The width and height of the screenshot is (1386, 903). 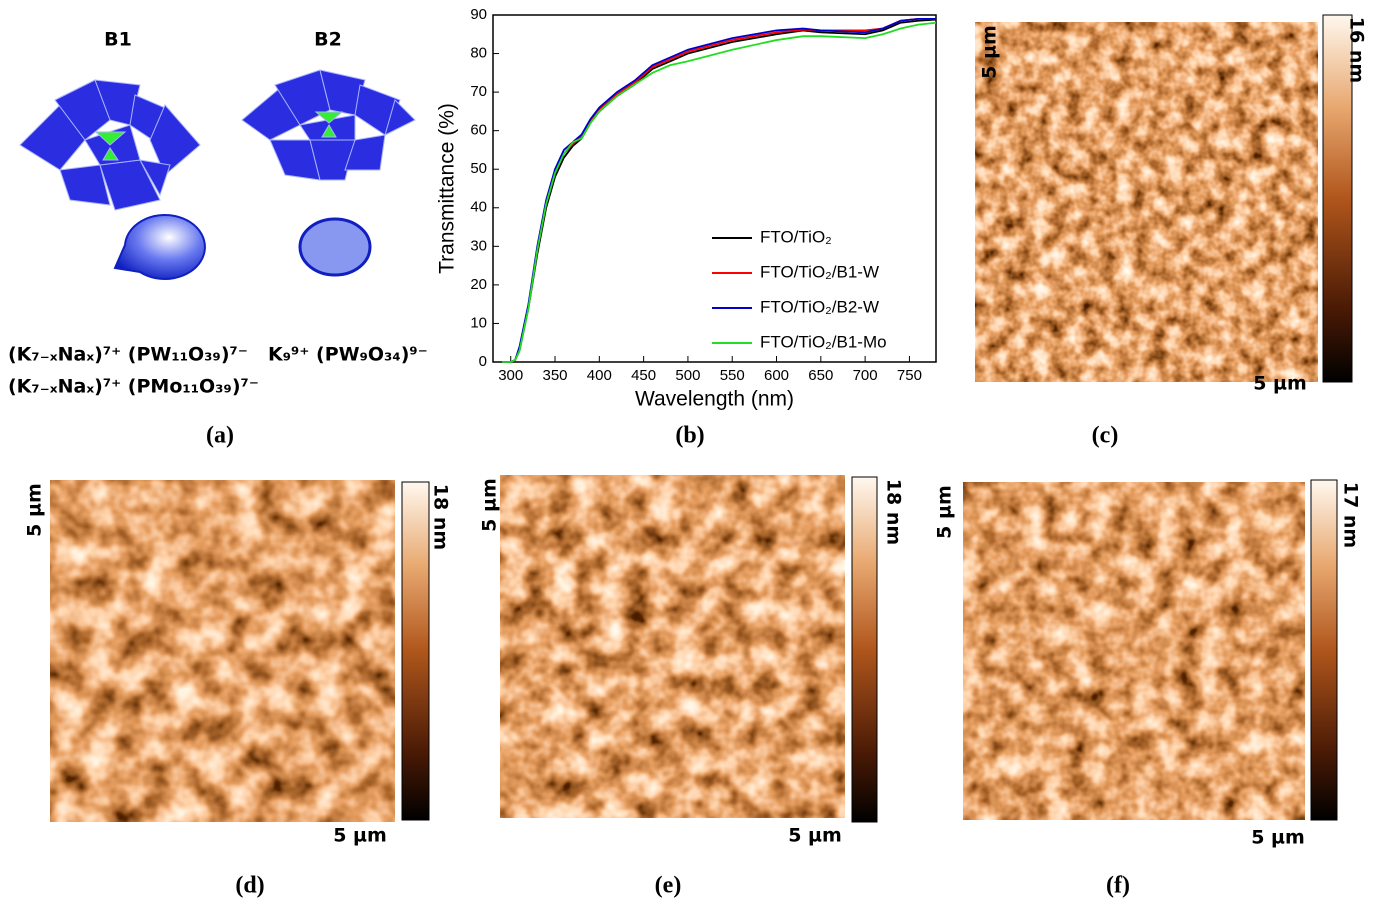 I want to click on y-axis-label: Transmittance (%), so click(x=447, y=188).